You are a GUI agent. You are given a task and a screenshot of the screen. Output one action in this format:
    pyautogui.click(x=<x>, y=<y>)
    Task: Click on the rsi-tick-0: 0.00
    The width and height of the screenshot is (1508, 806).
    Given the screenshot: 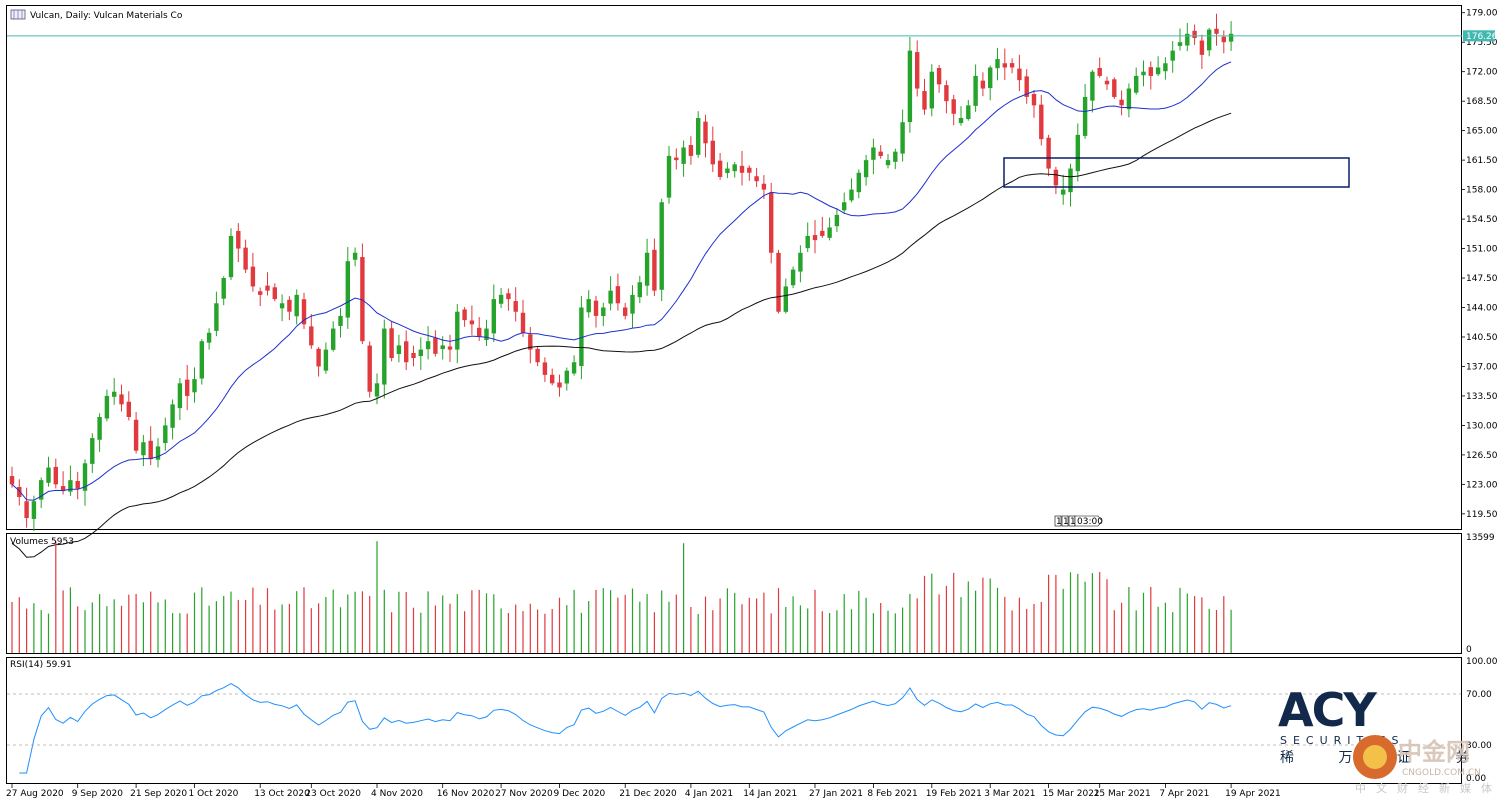 What is the action you would take?
    pyautogui.click(x=1476, y=779)
    